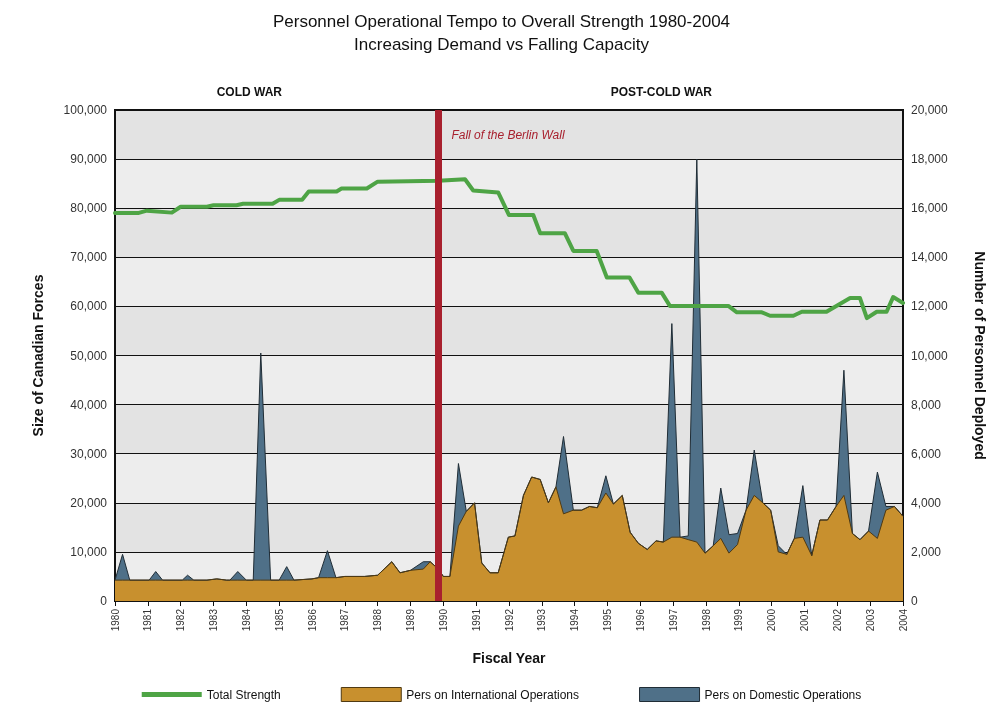 Image resolution: width=1003 pixels, height=703 pixels. I want to click on x-tick-label: 2003, so click(870, 620).